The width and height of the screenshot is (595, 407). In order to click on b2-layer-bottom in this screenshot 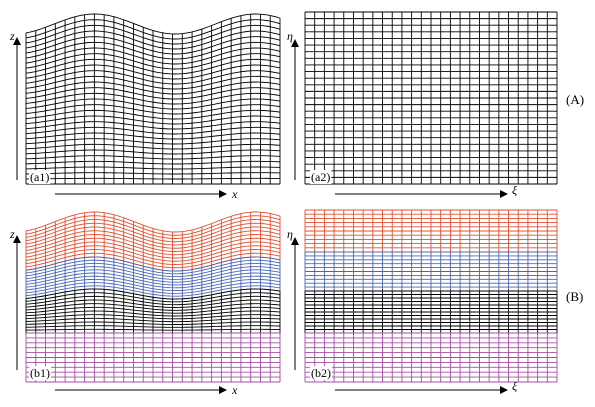, I will do `click(431, 357)`.